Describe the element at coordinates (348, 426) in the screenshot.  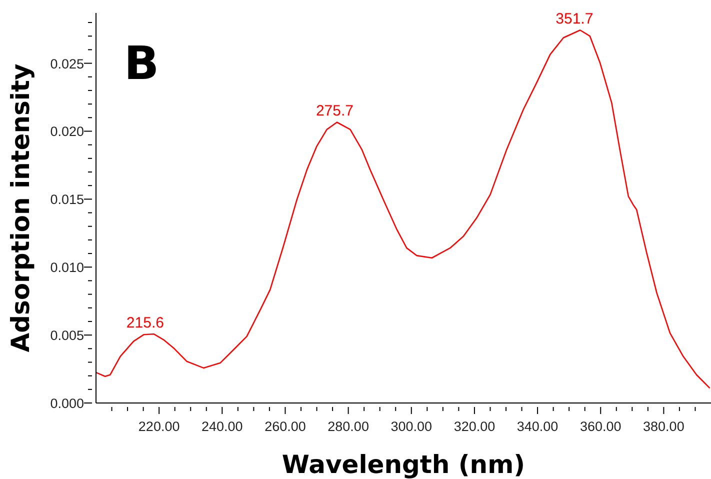
I see `x-tick-label: 280.00` at that location.